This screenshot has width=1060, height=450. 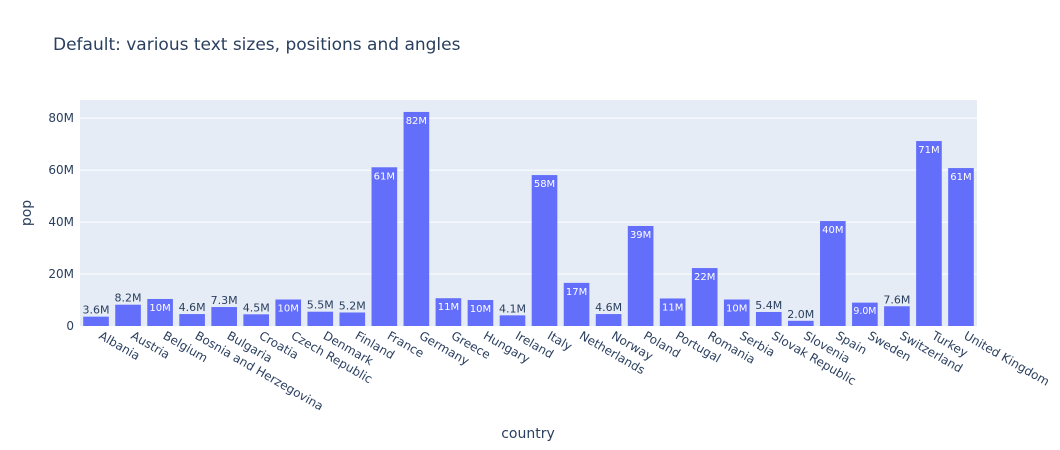 What do you see at coordinates (1006, 358) in the screenshot?
I see `x-tick-label: United Kingdom` at bounding box center [1006, 358].